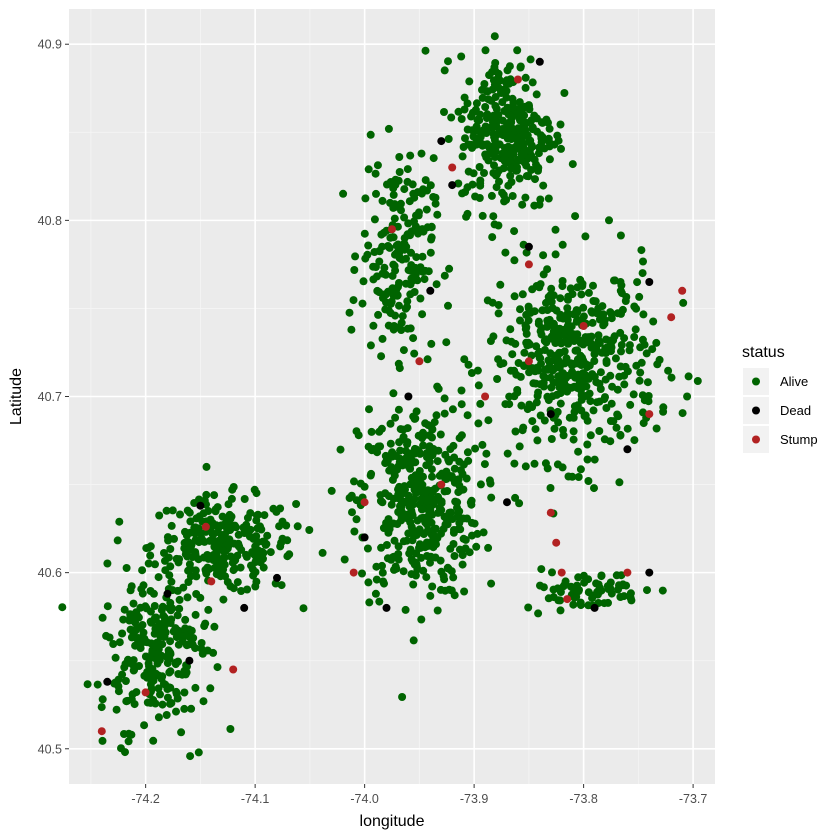  What do you see at coordinates (419, 795) in the screenshot?
I see `x-axis: -74.2 -74.1 -74.0 -73.9 -73.8 -73.7` at bounding box center [419, 795].